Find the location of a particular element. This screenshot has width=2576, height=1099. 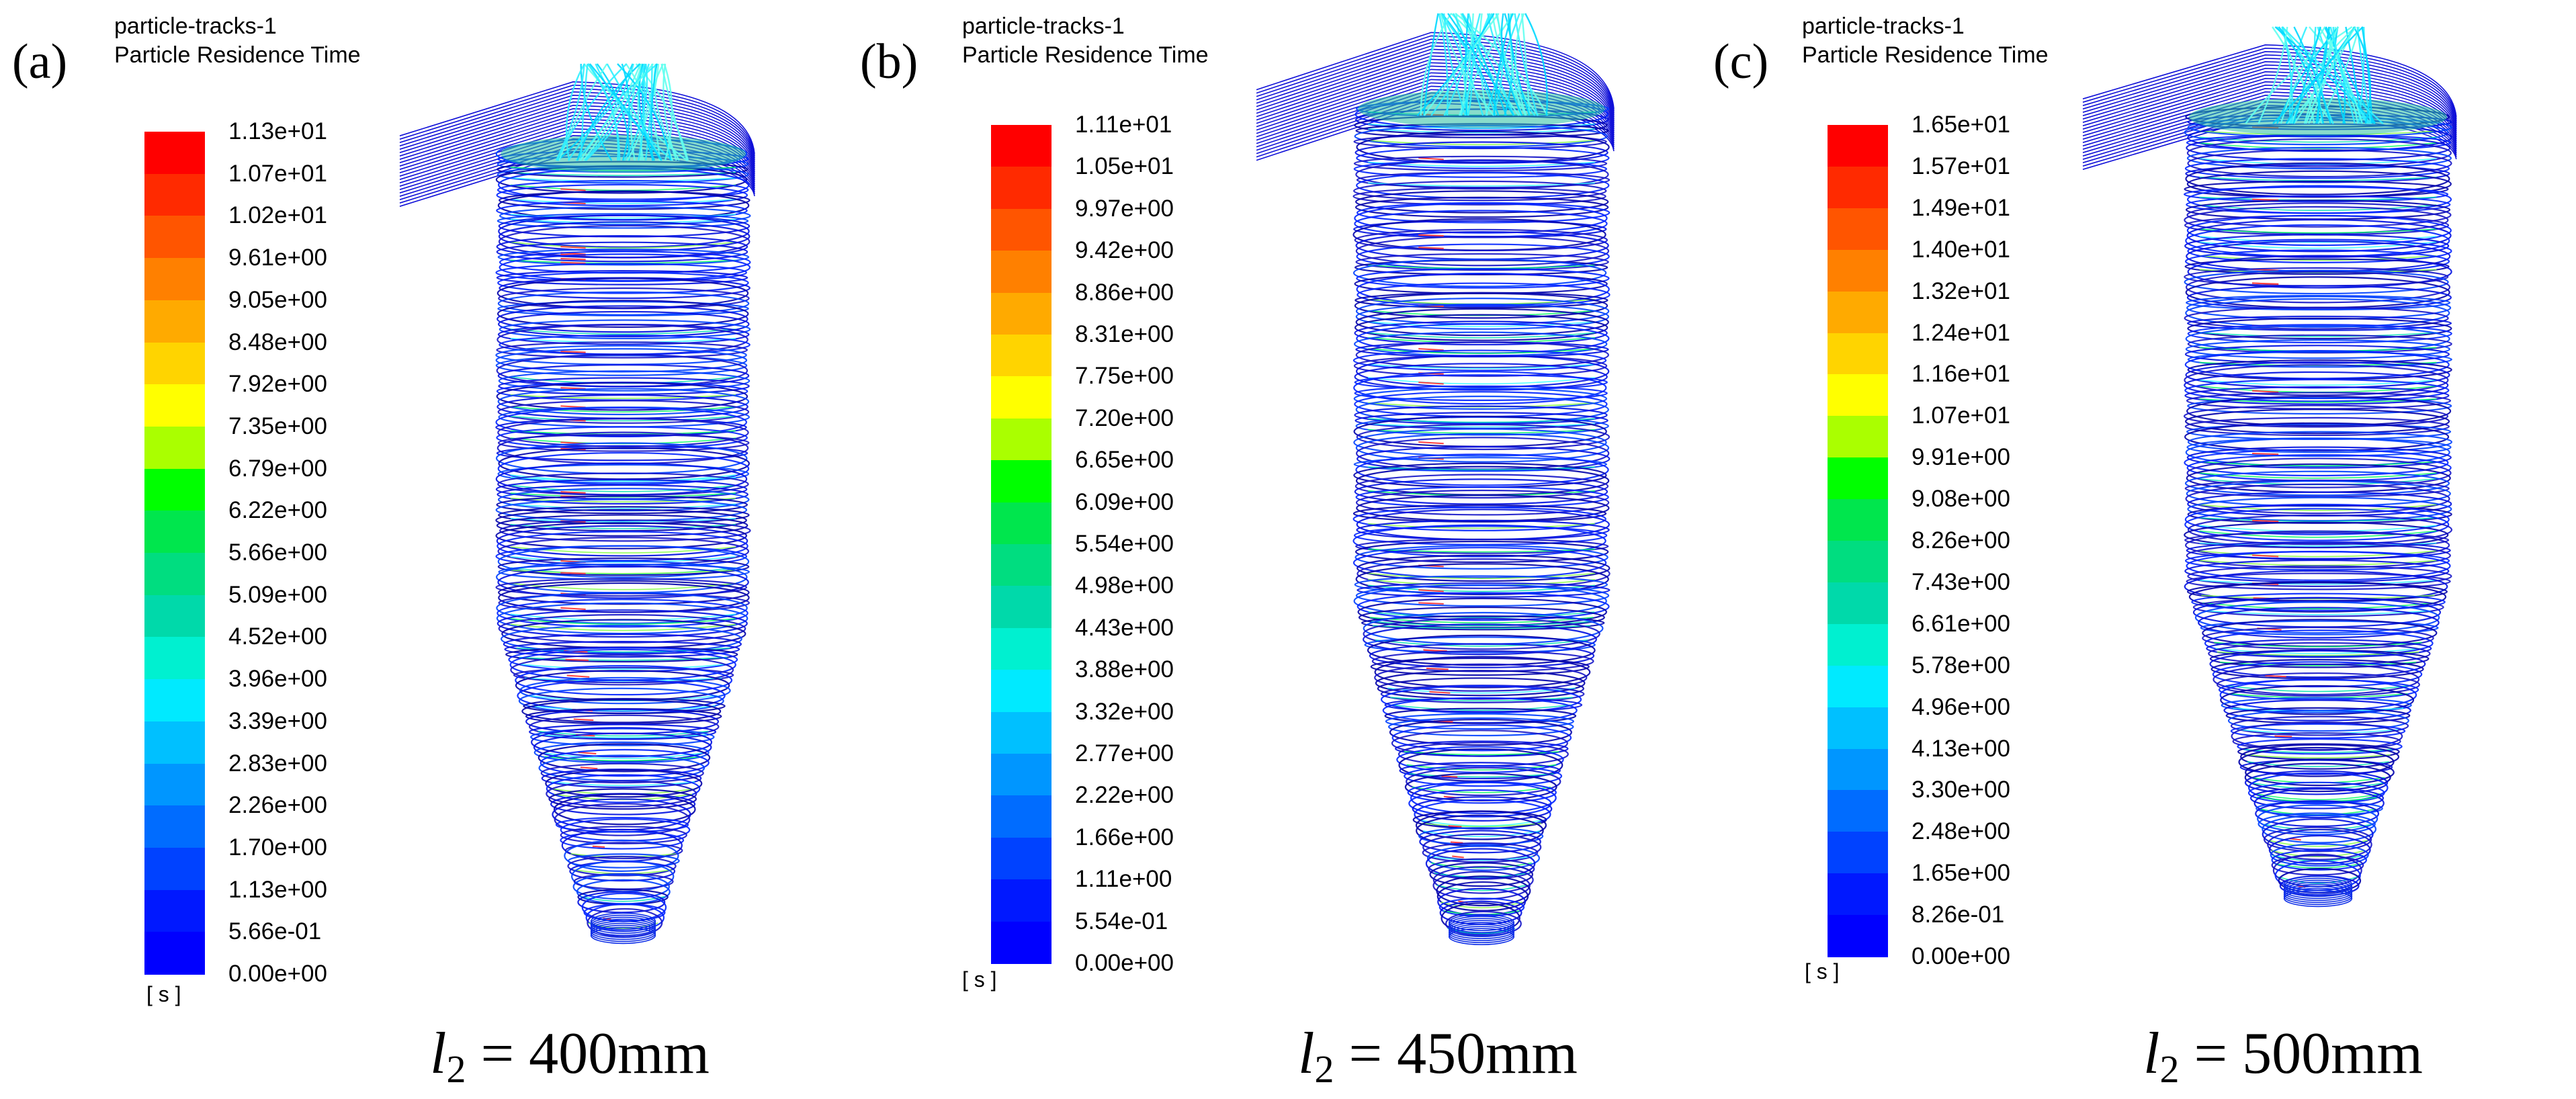

colorbar-tick-label: 7.20e+00 is located at coordinates (1124, 417).